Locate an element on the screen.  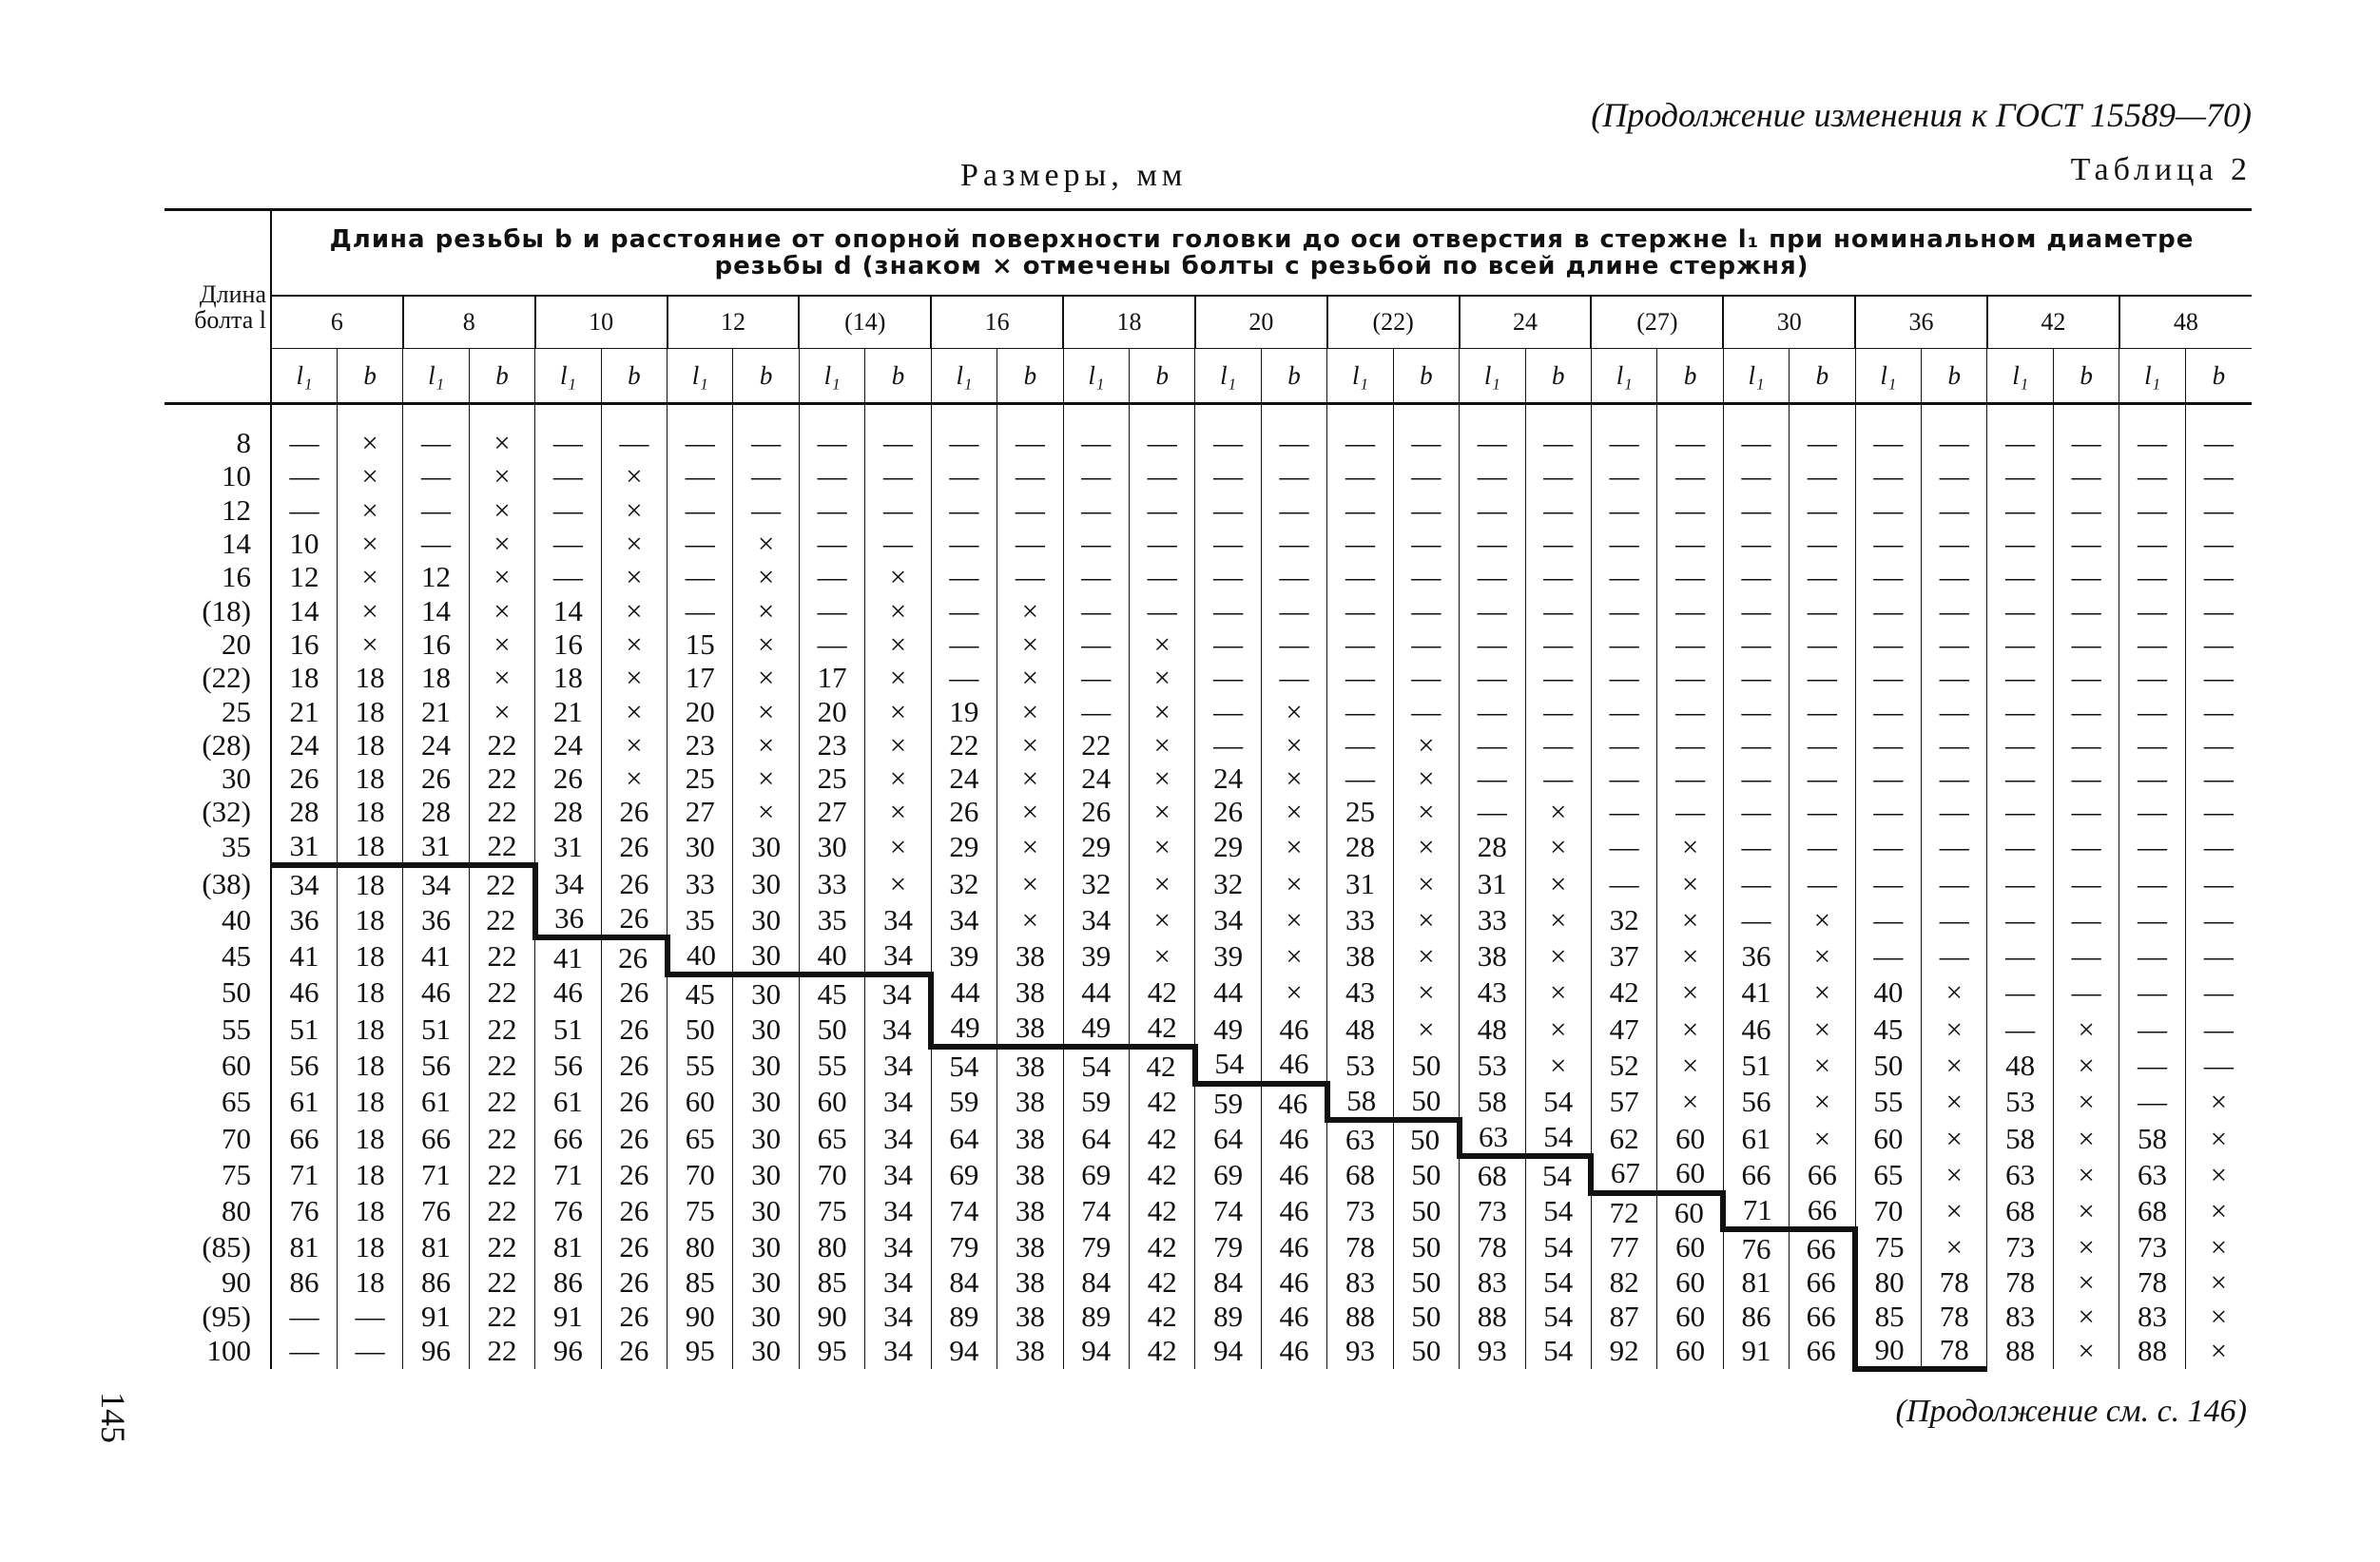
cell-l1: 50 is located at coordinates (831, 1030).